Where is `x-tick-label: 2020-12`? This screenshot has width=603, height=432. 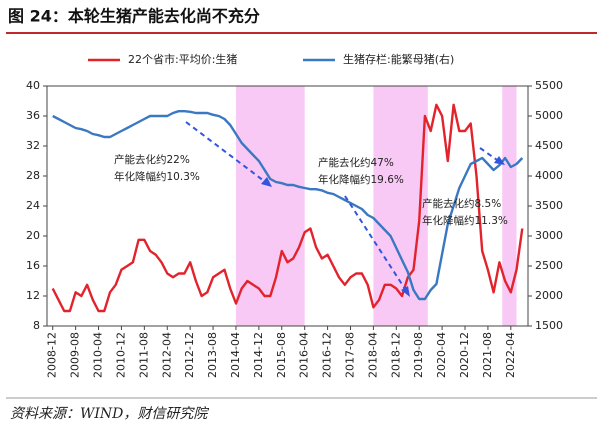
x-tick-label: 2020-12 is located at coordinates (464, 355).